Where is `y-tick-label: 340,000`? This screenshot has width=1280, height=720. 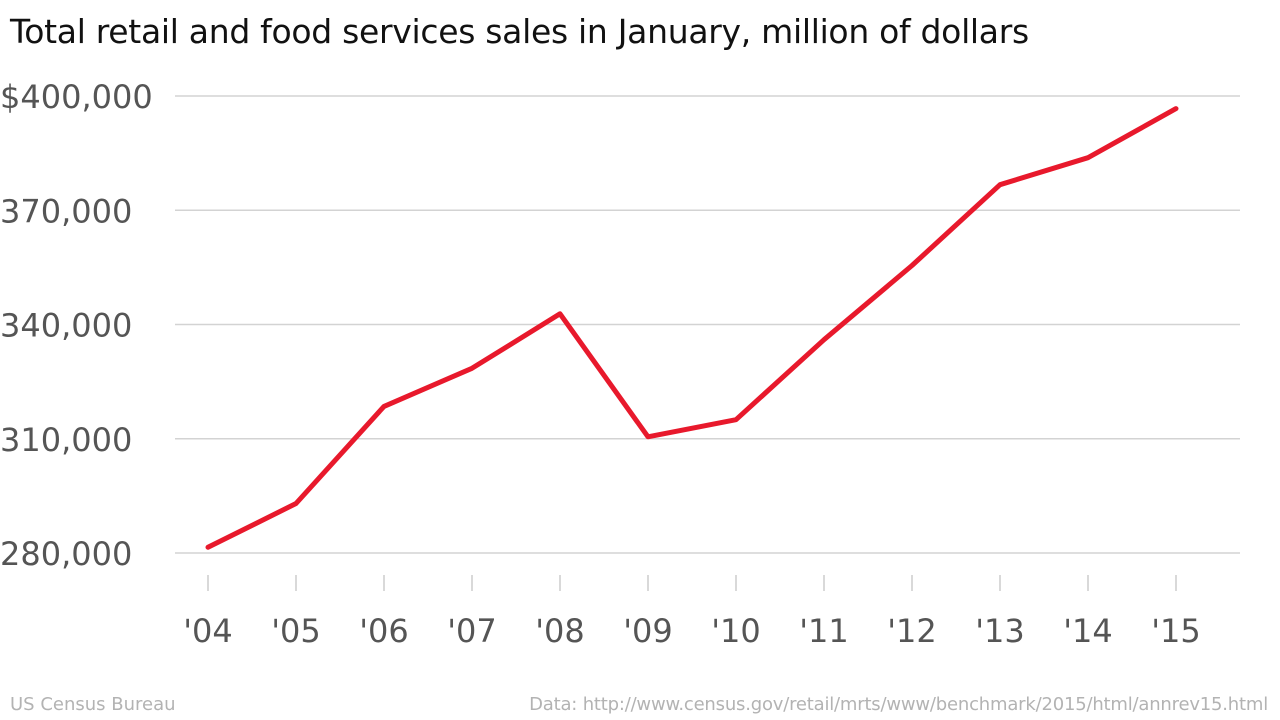 y-tick-label: 340,000 is located at coordinates (66, 326).